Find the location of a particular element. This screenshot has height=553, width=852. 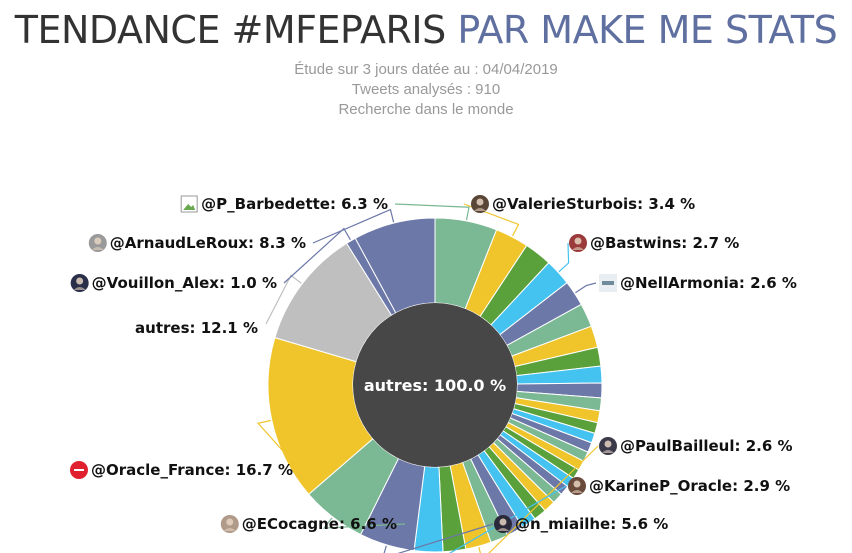

subtitle-scope: Recherche dans le monde is located at coordinates (426, 109).